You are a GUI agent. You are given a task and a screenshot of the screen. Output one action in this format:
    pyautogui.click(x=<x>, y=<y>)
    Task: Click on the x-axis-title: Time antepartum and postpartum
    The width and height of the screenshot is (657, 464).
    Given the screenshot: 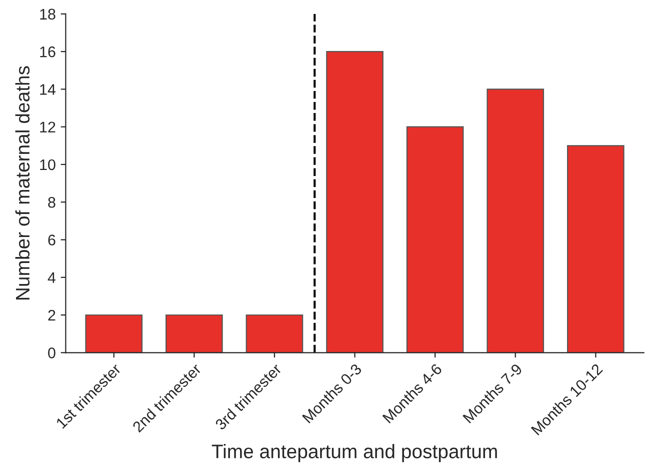 What is the action you would take?
    pyautogui.click(x=354, y=453)
    